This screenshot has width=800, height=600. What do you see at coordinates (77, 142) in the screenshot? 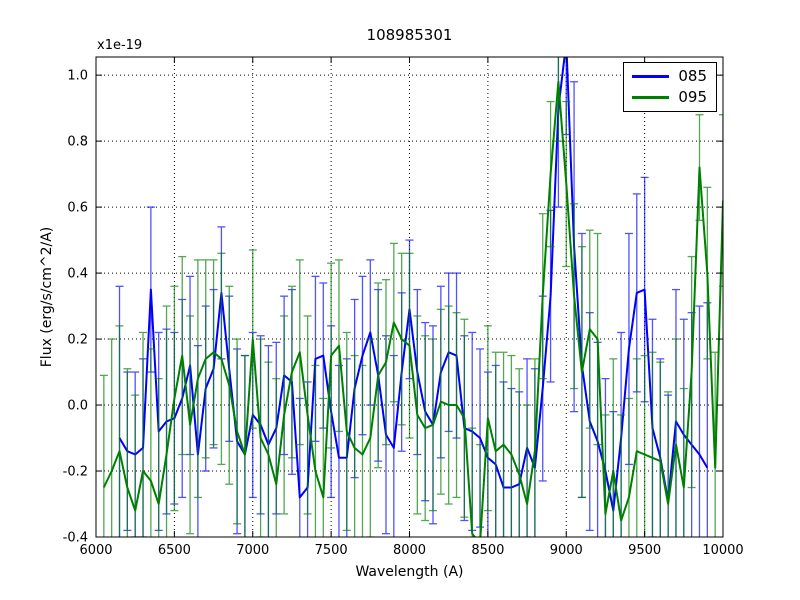
I see `y-tick-label: 0.8` at bounding box center [77, 142].